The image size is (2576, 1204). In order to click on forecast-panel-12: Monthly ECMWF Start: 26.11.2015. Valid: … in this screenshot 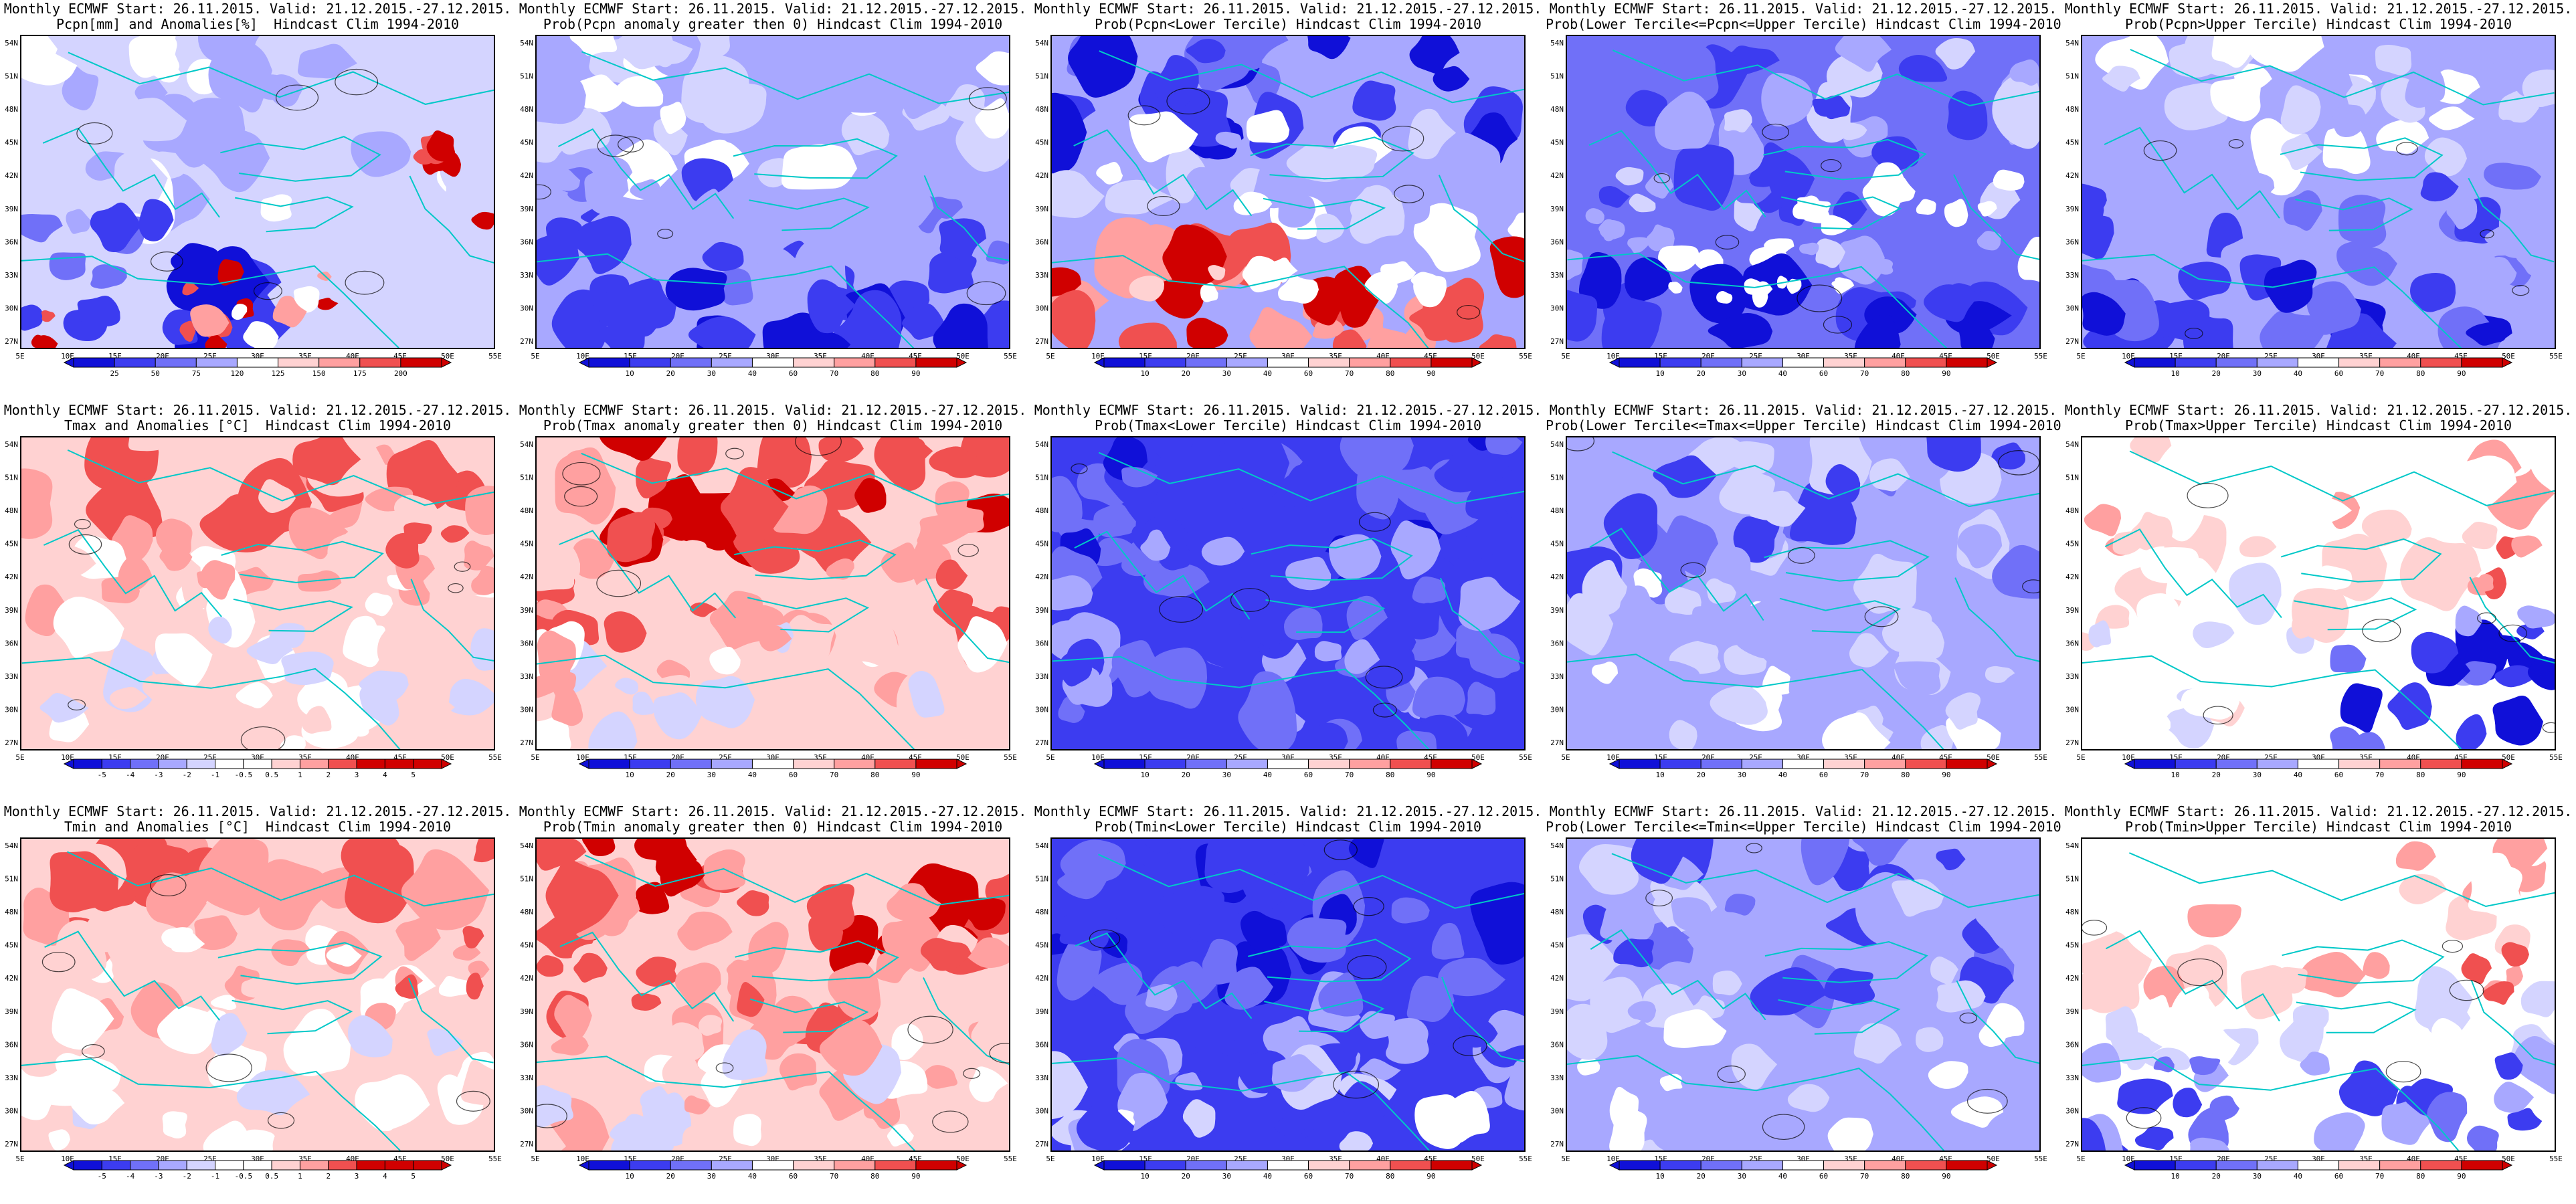, I will do `click(773, 1003)`.